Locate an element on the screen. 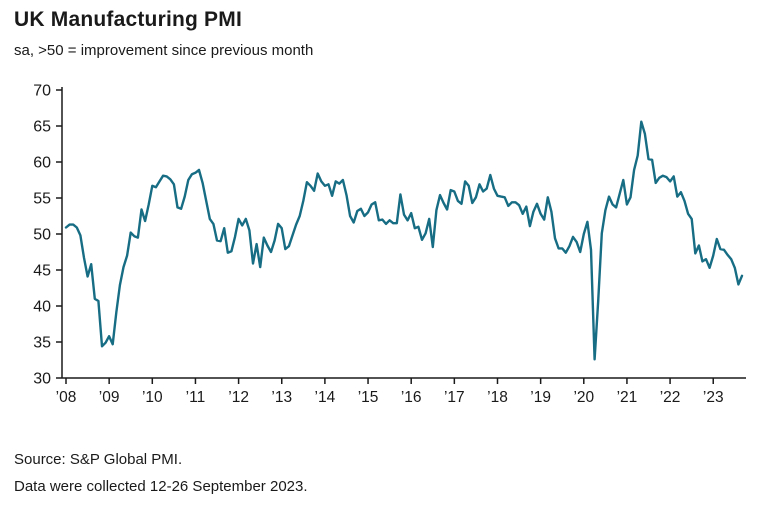 The width and height of the screenshot is (757, 518). x-tick-label: ’14 is located at coordinates (325, 397).